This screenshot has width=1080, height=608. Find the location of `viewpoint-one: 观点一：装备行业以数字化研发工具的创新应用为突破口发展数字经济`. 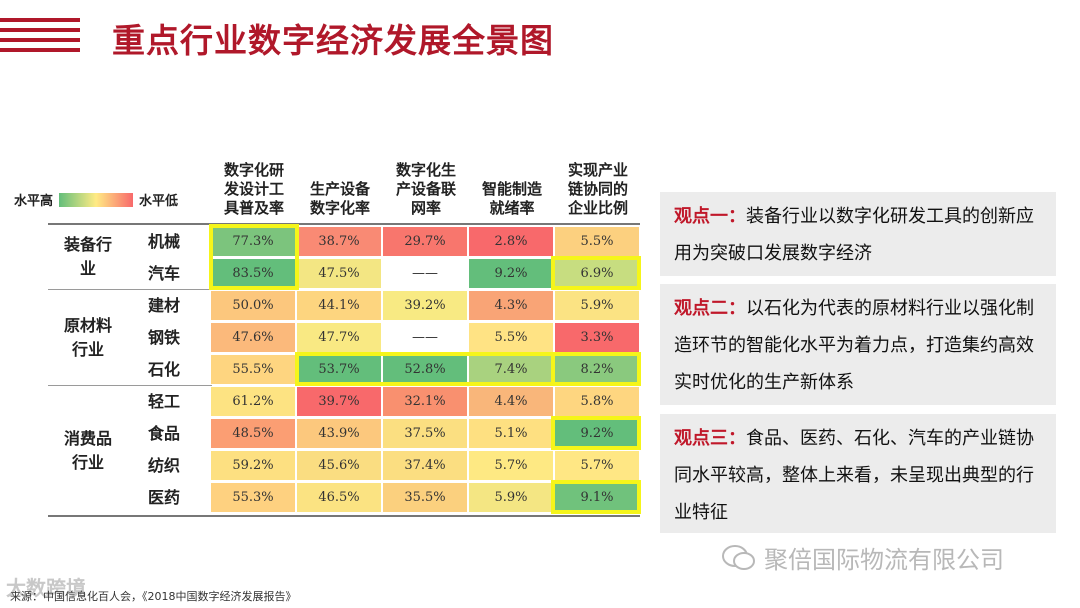

viewpoint-one: 观点一：装备行业以数字化研发工具的创新应用为突破口发展数字经济 is located at coordinates (858, 234).